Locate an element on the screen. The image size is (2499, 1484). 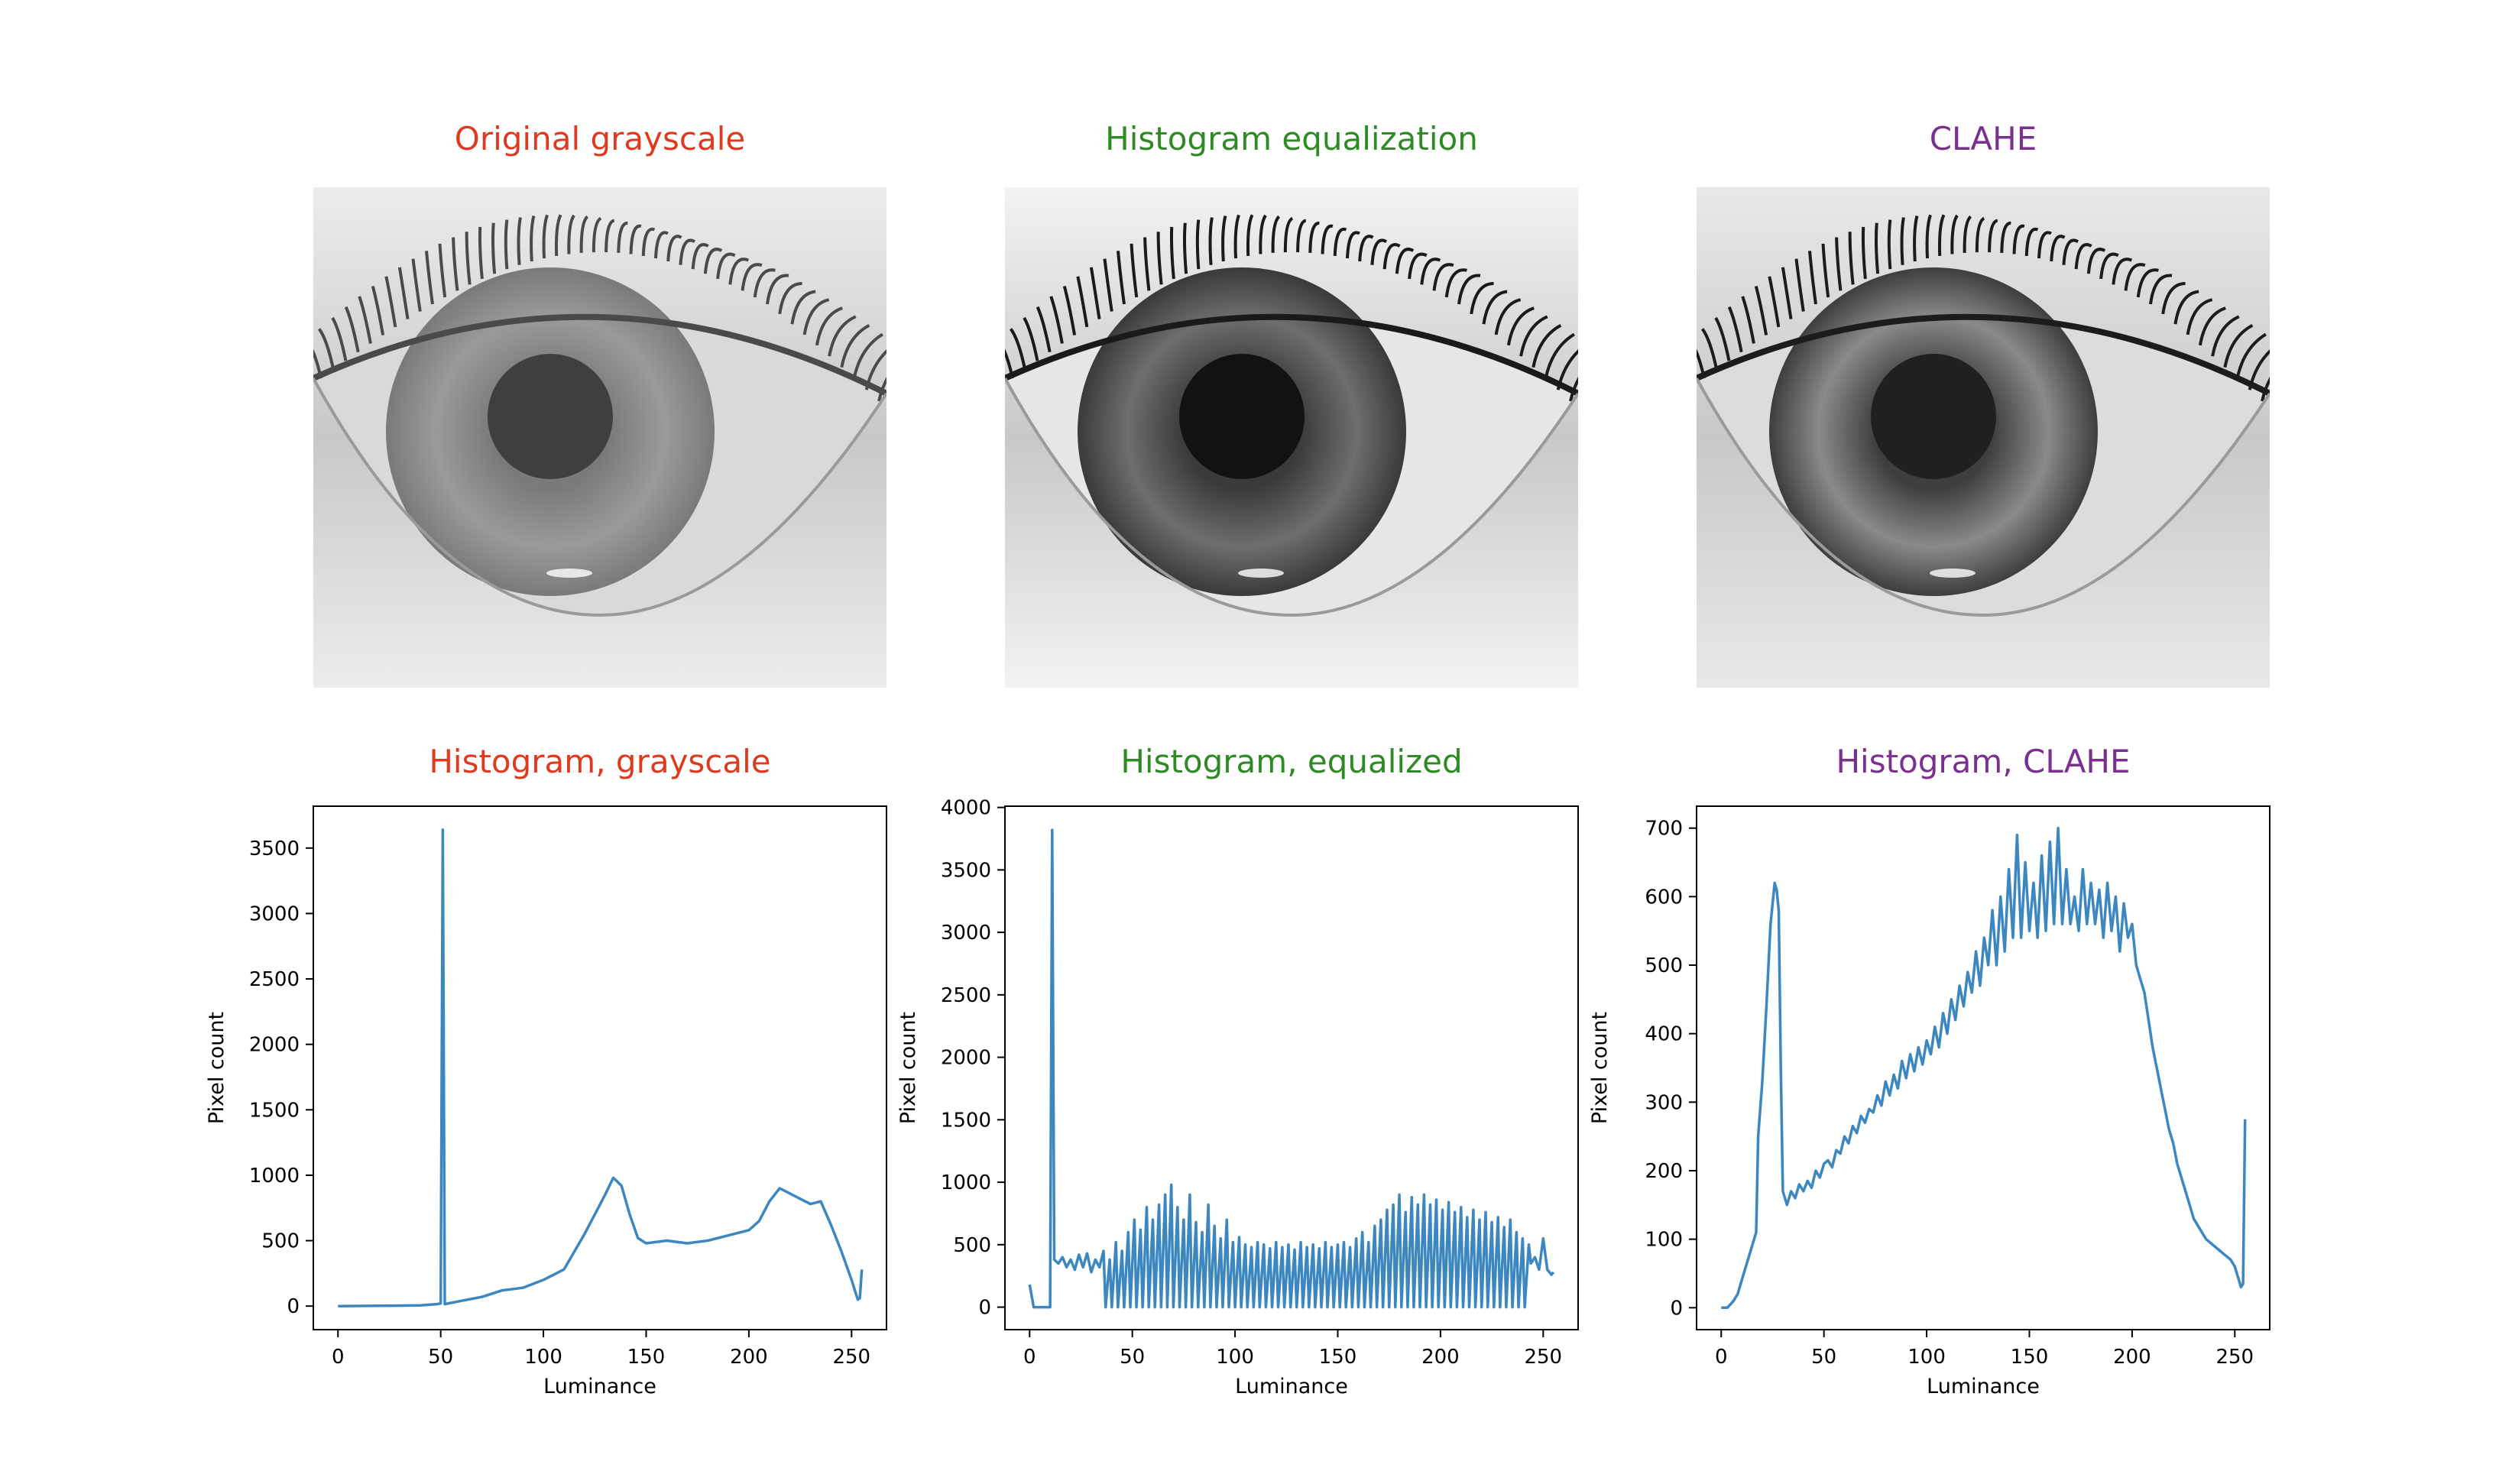
eye-image-equalized is located at coordinates (1291, 438).